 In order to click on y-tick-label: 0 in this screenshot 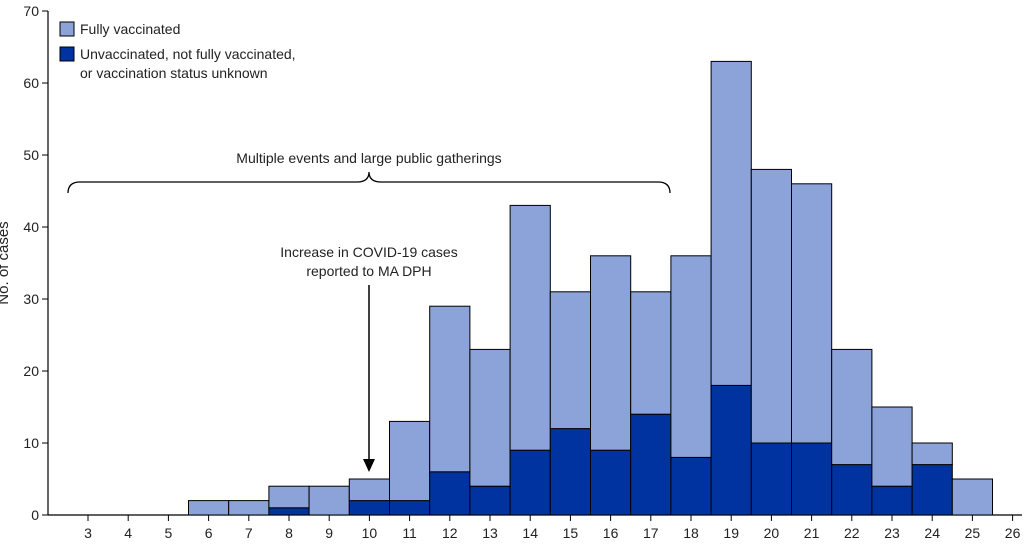, I will do `click(35, 515)`.